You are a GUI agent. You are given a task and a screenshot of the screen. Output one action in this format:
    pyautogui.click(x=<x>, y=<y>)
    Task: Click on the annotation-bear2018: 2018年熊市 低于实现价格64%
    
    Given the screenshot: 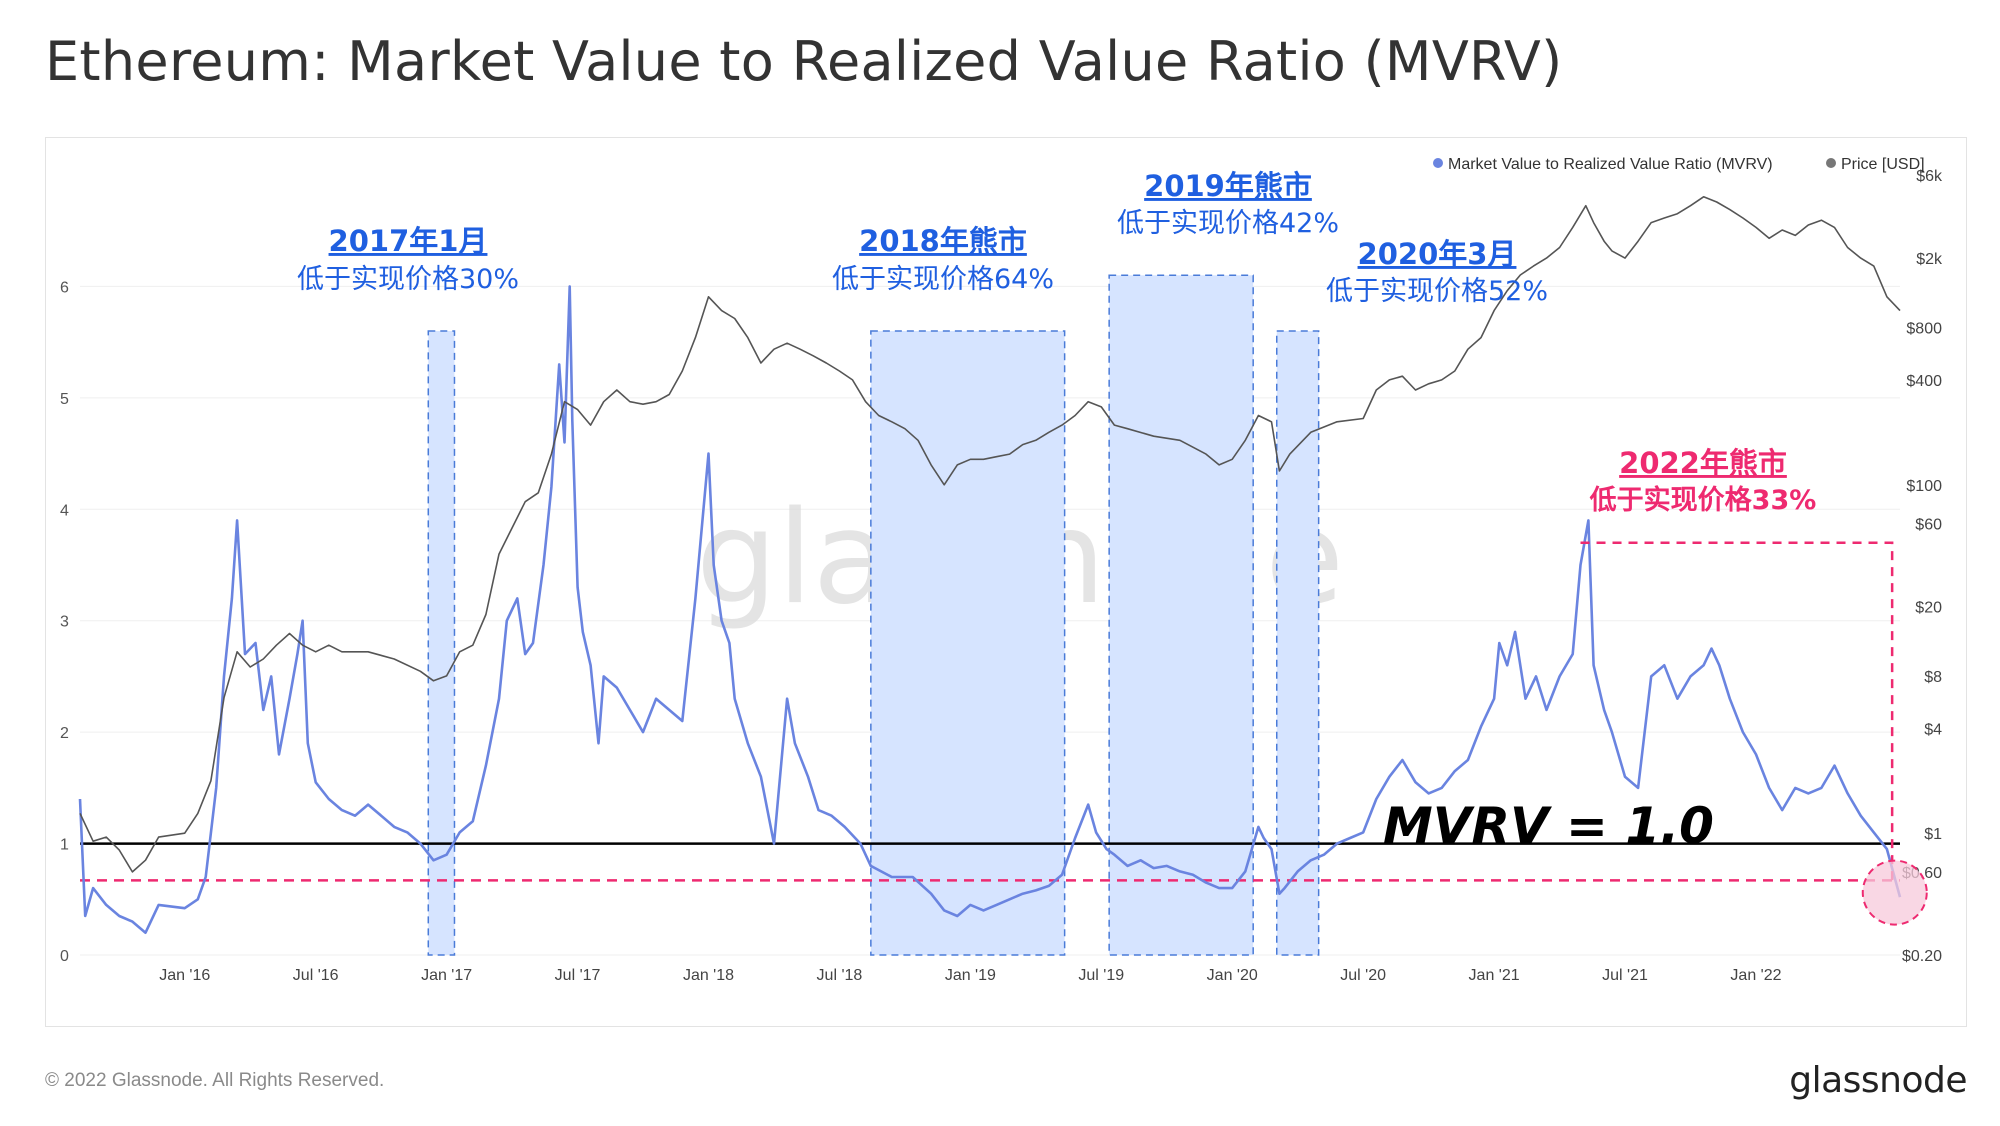 What is the action you would take?
    pyautogui.click(x=943, y=259)
    